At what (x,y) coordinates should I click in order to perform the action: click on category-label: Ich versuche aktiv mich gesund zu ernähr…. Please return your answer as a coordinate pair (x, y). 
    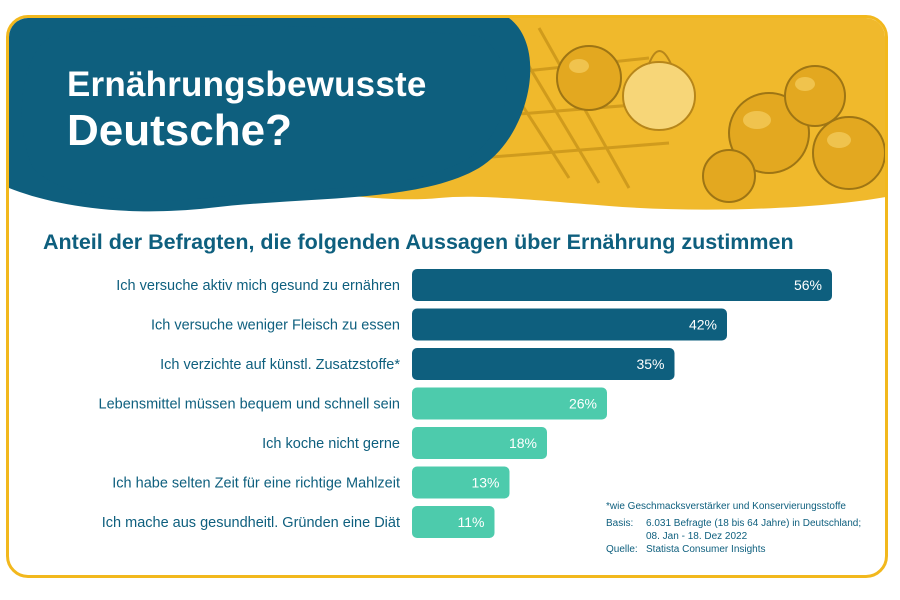
    Looking at the image, I should click on (258, 286).